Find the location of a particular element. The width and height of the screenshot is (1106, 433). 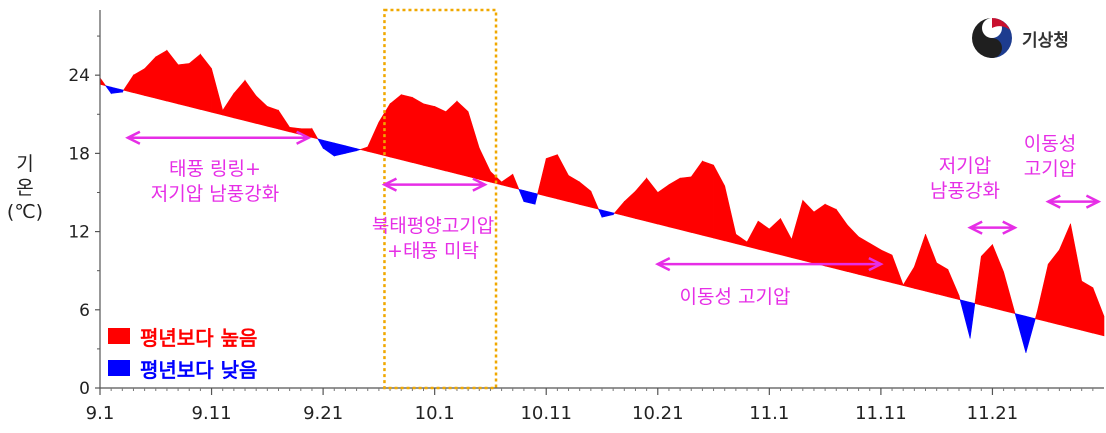

annotation-line: +태풍 미탁 is located at coordinates (433, 251).